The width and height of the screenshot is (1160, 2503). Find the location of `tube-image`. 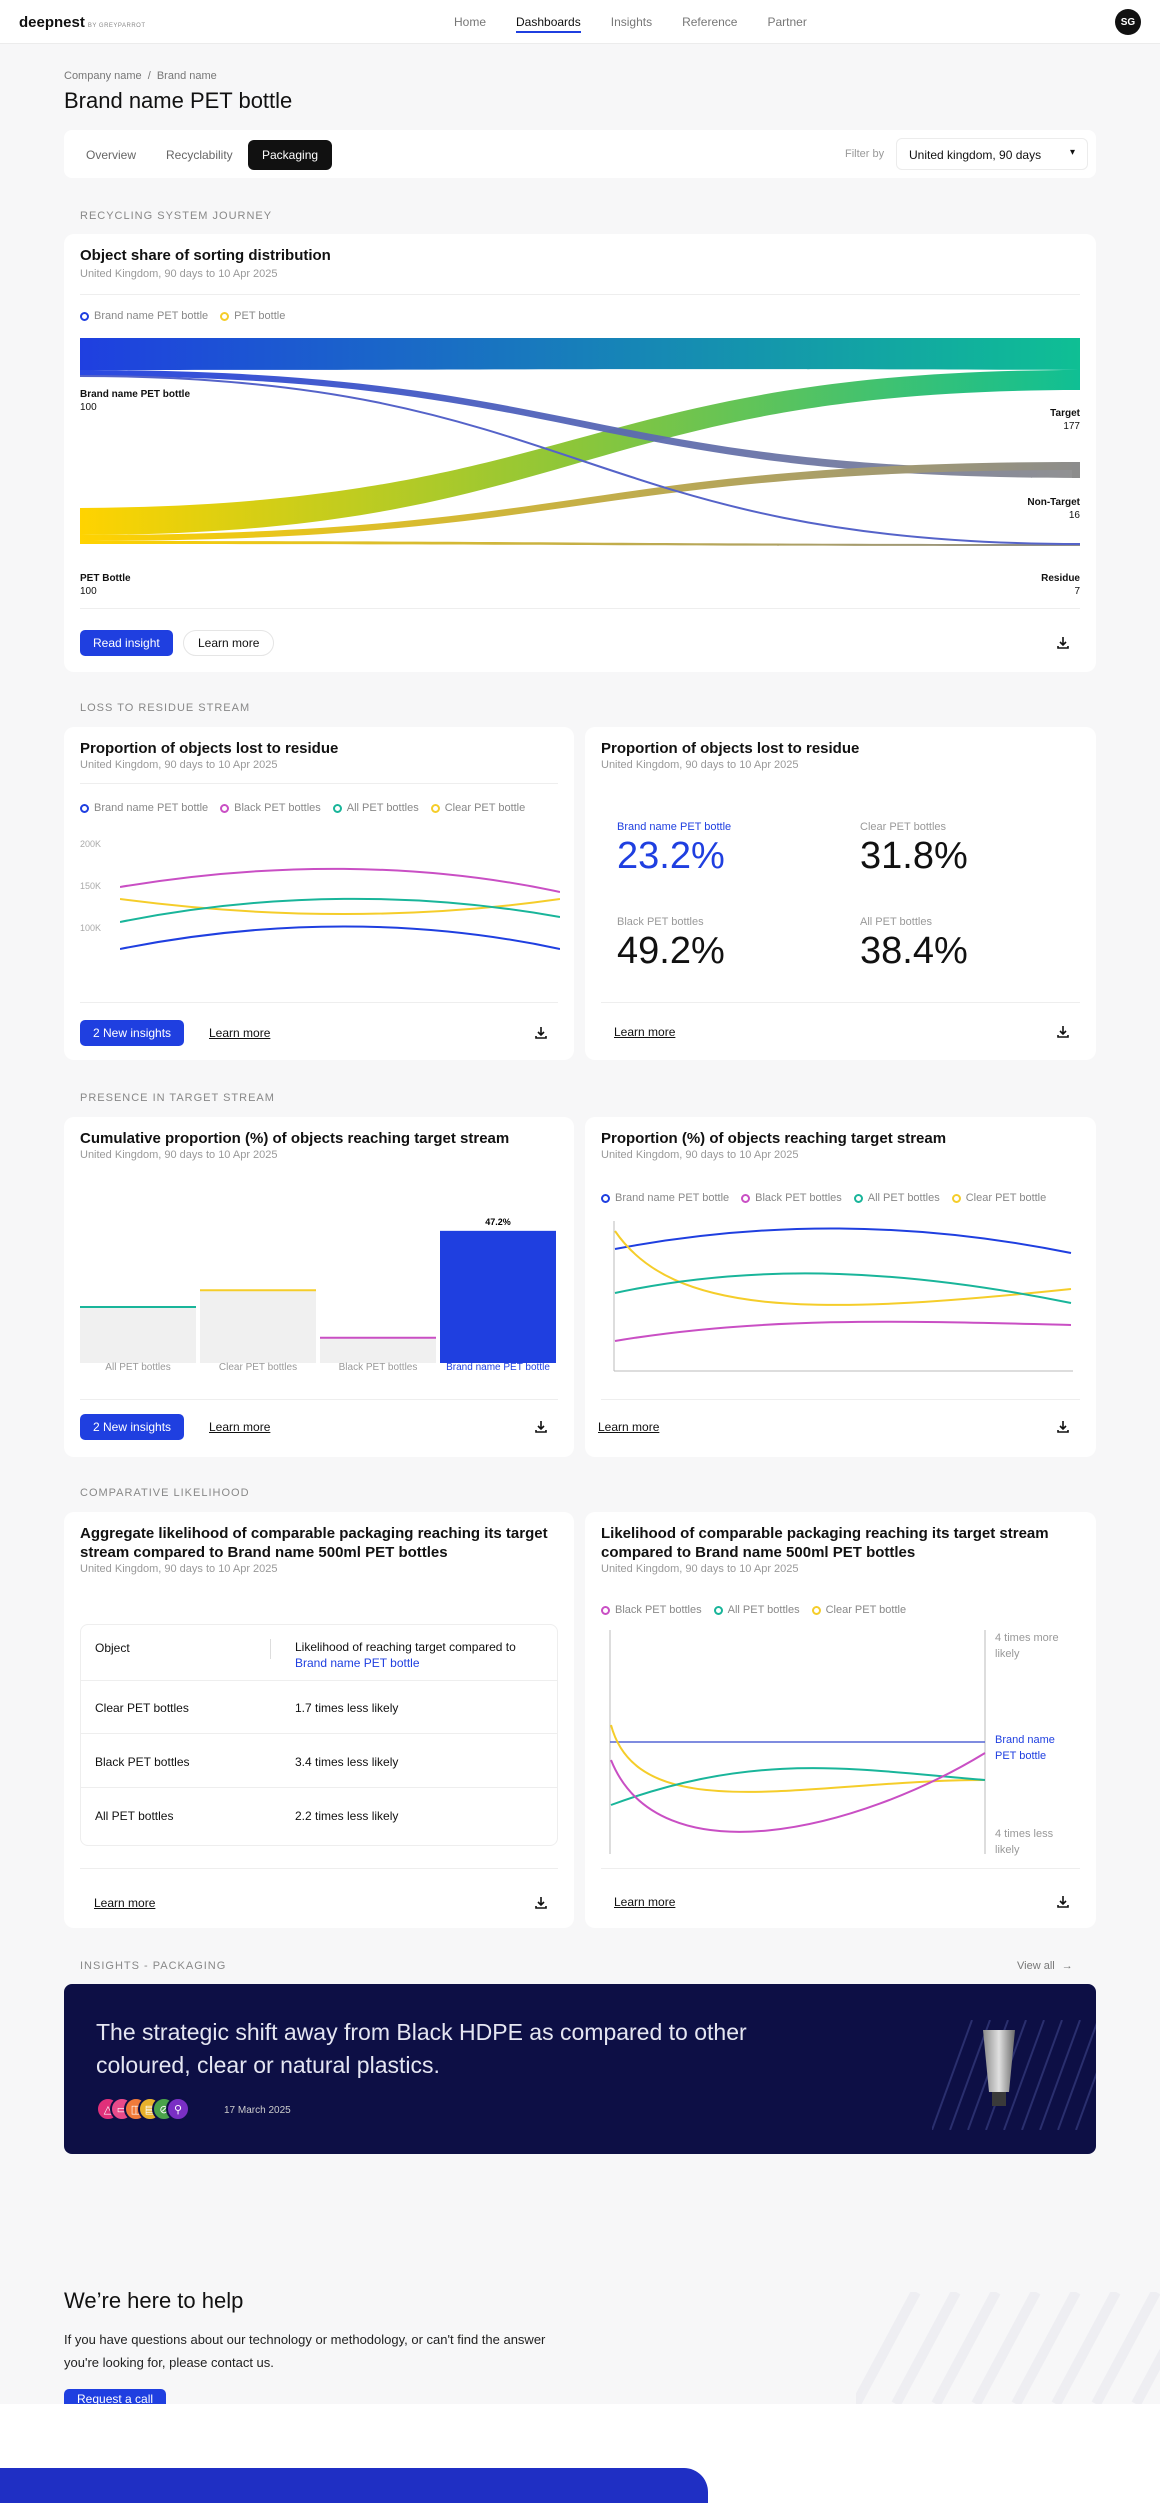

tube-image is located at coordinates (999, 2068).